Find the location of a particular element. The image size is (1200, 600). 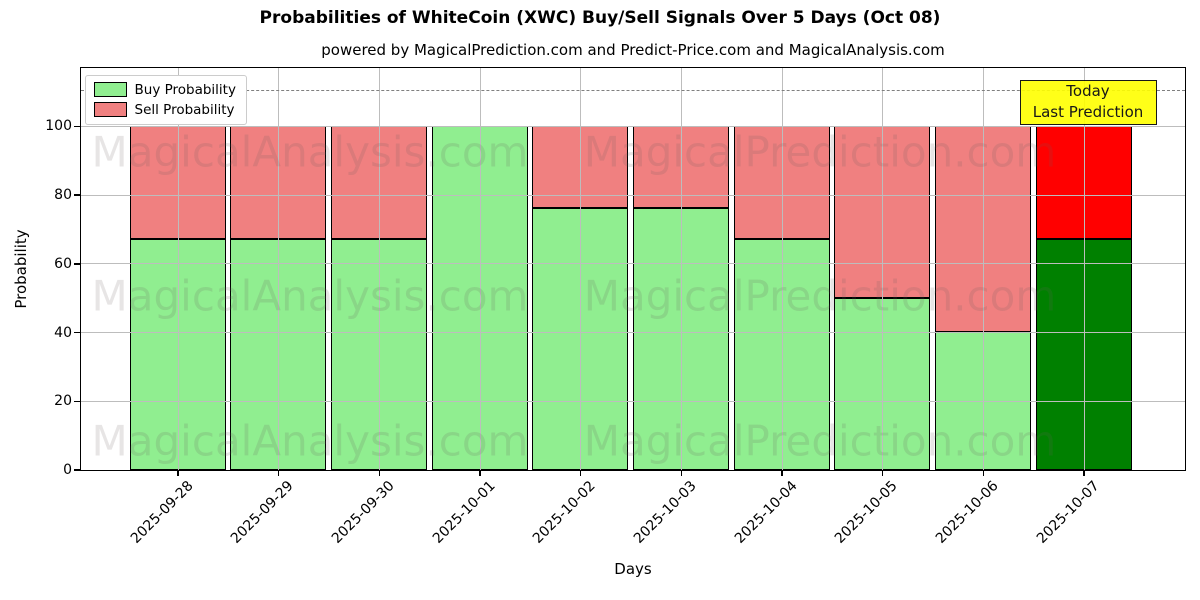

x-tick-label: 2025-09-29 is located at coordinates (262, 512).